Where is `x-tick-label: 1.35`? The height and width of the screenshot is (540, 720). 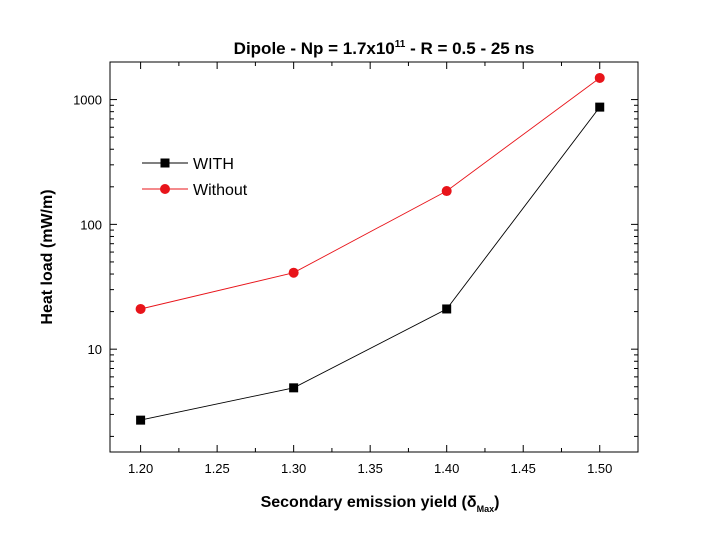
x-tick-label: 1.35 is located at coordinates (370, 468).